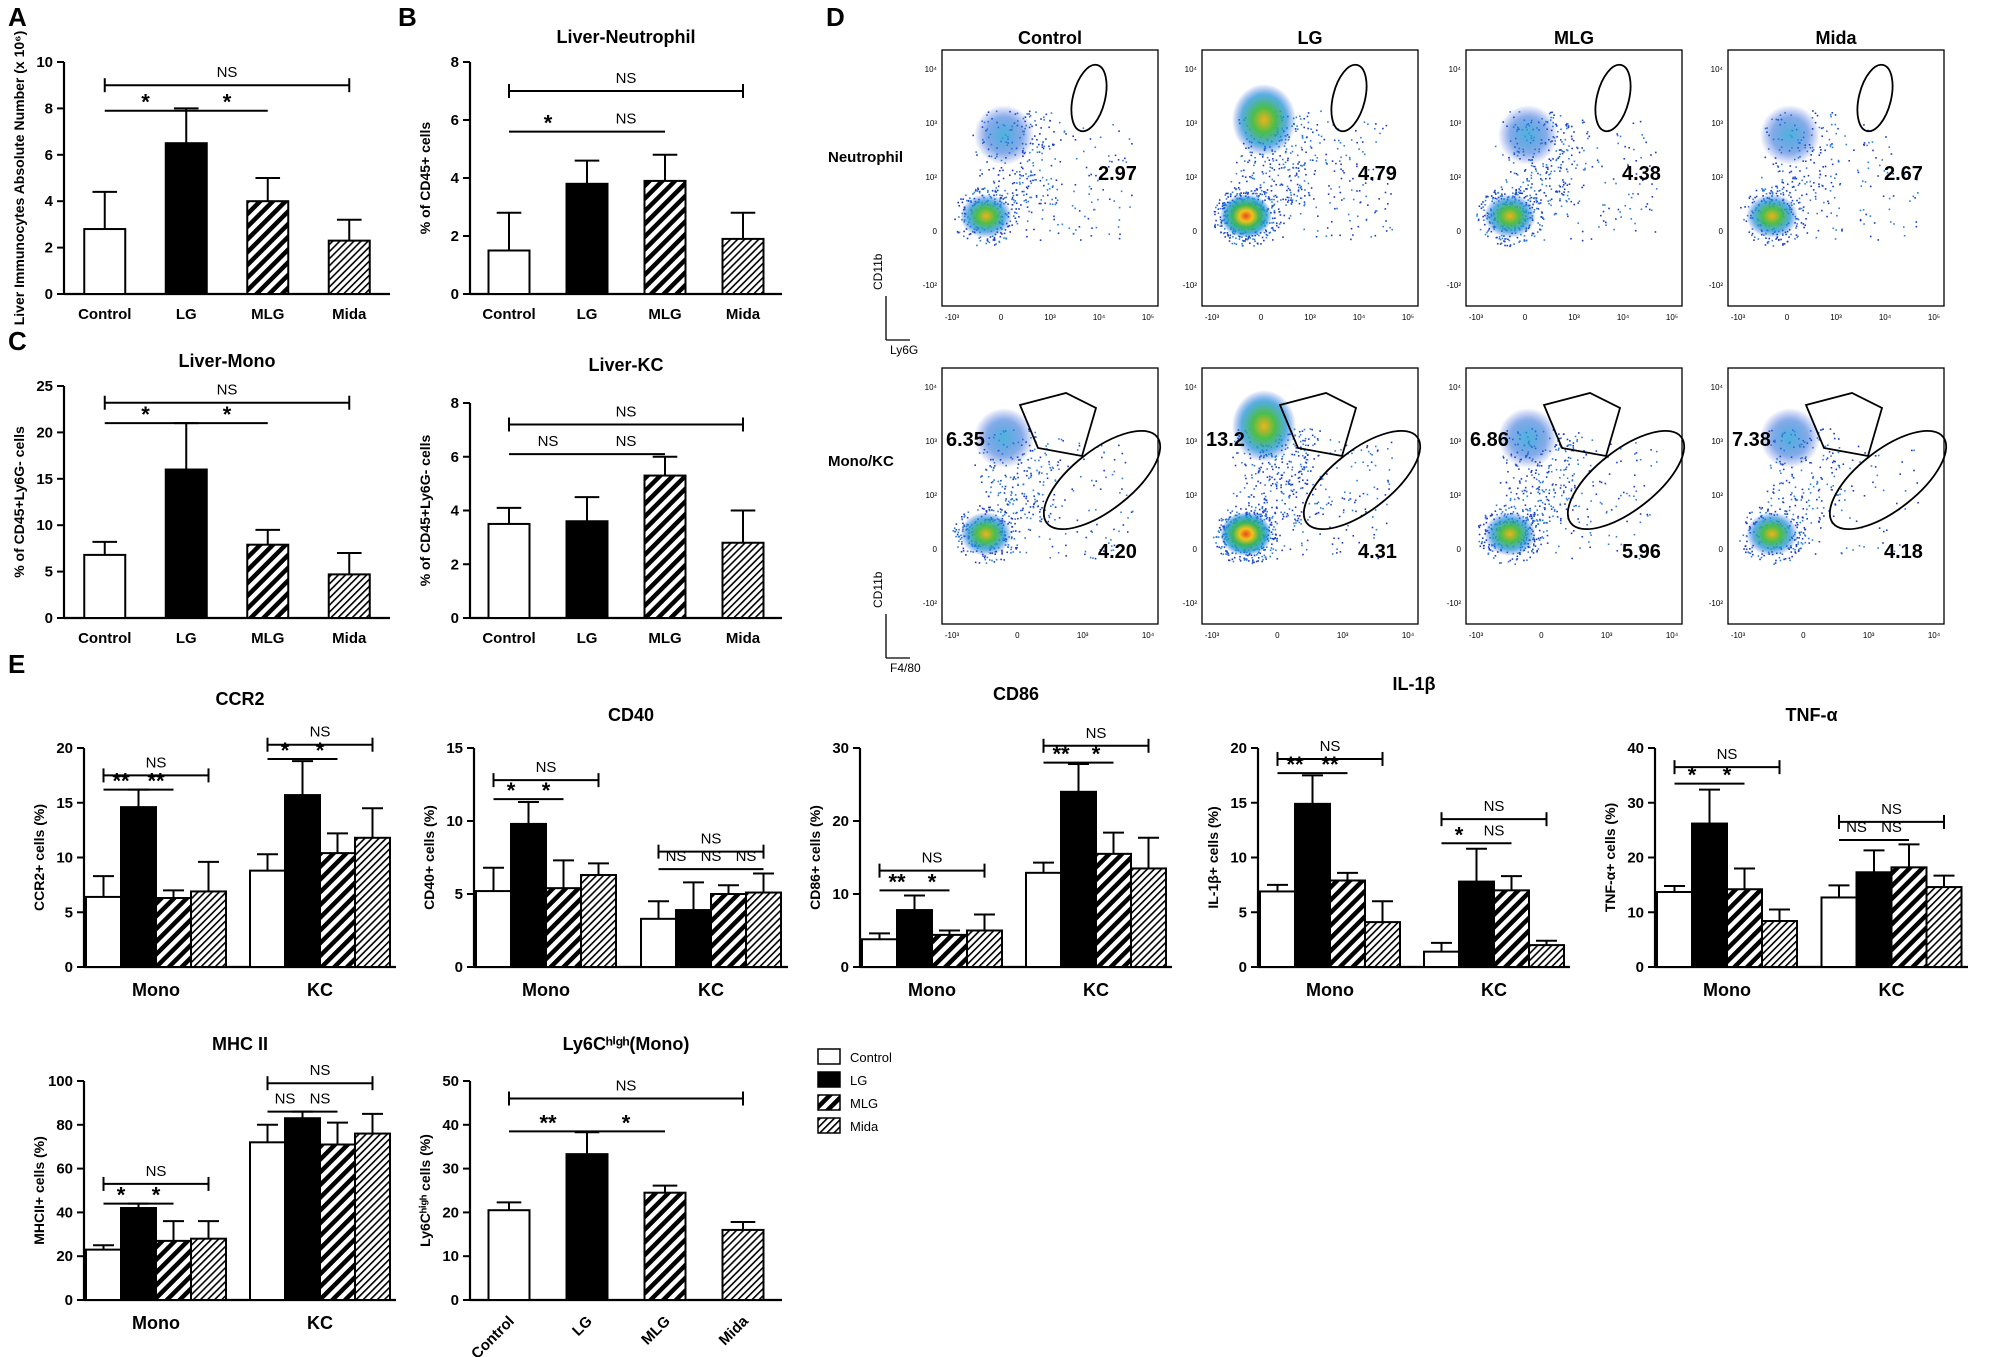 Image resolution: width=2005 pixels, height=1357 pixels. I want to click on y-tick-label: 10³, so click(1191, 441).